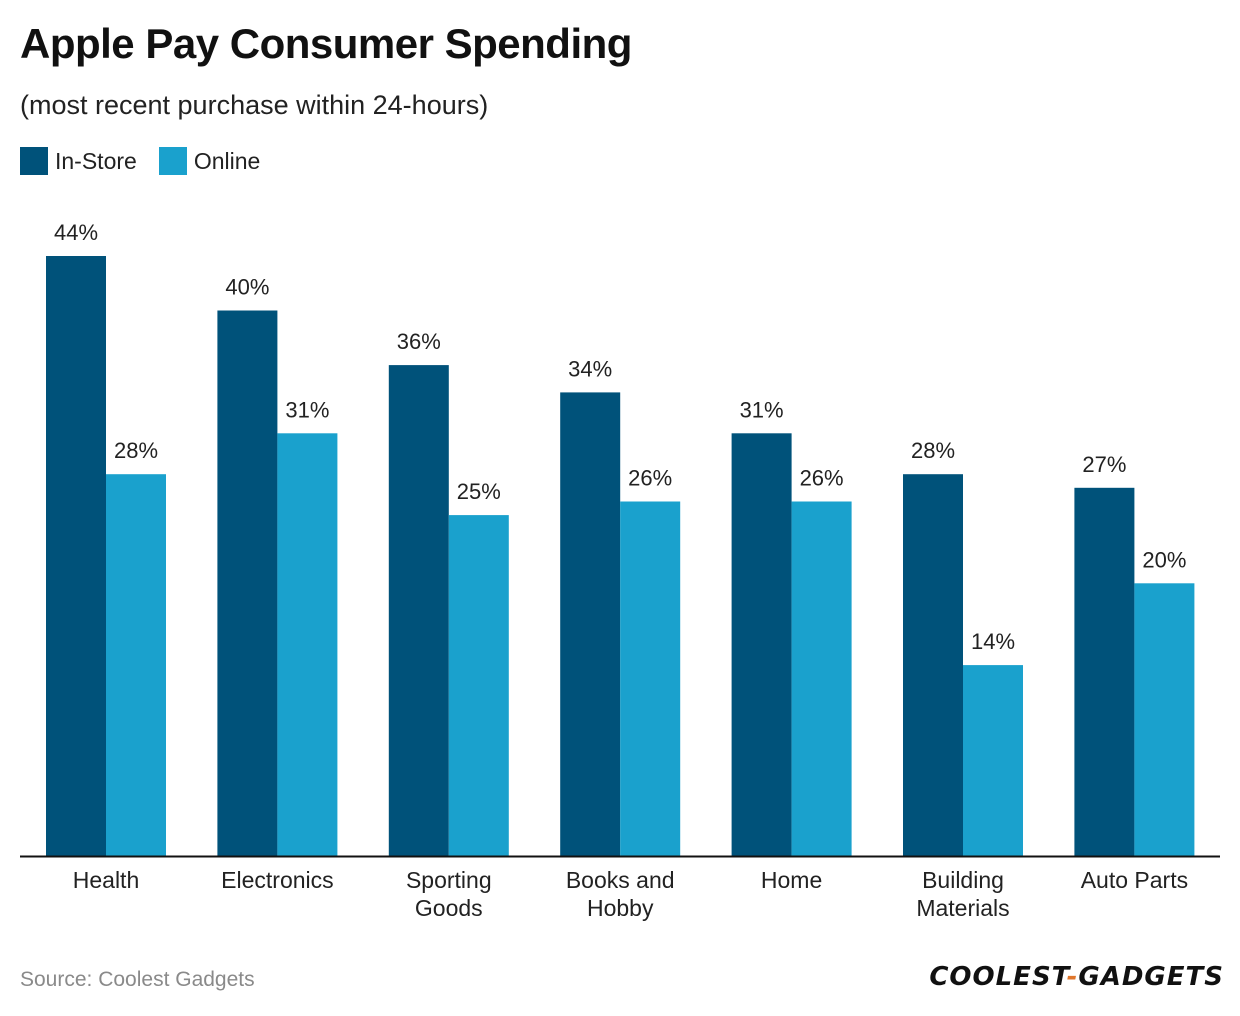  I want to click on category-label-5-line-0: Building, so click(963, 880).